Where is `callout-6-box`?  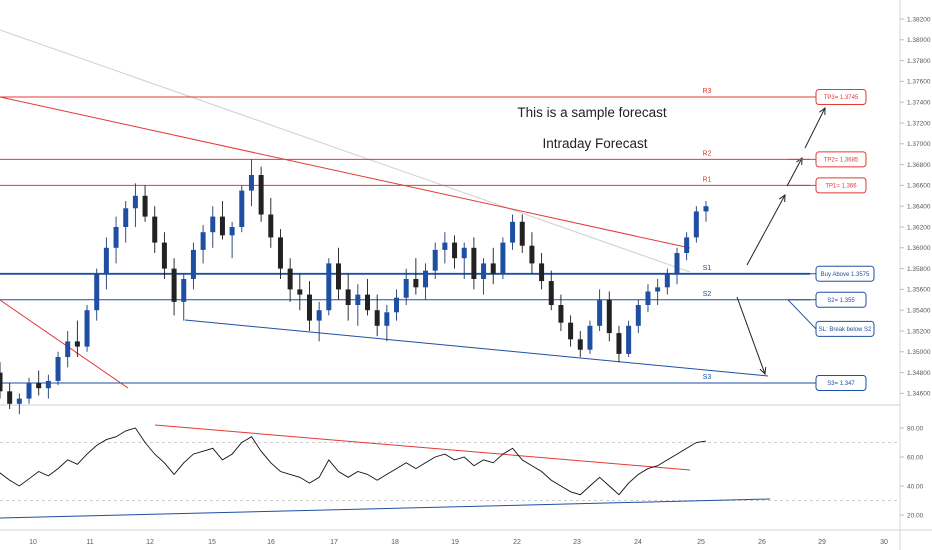 callout-6-box is located at coordinates (841, 383).